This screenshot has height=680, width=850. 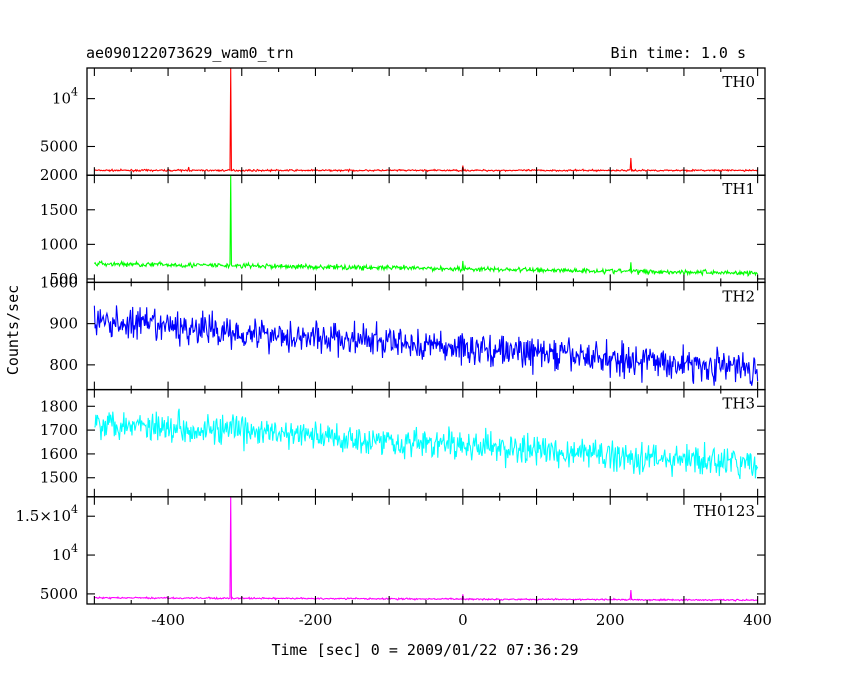 I want to click on x-tick-label: -200, so click(x=316, y=620).